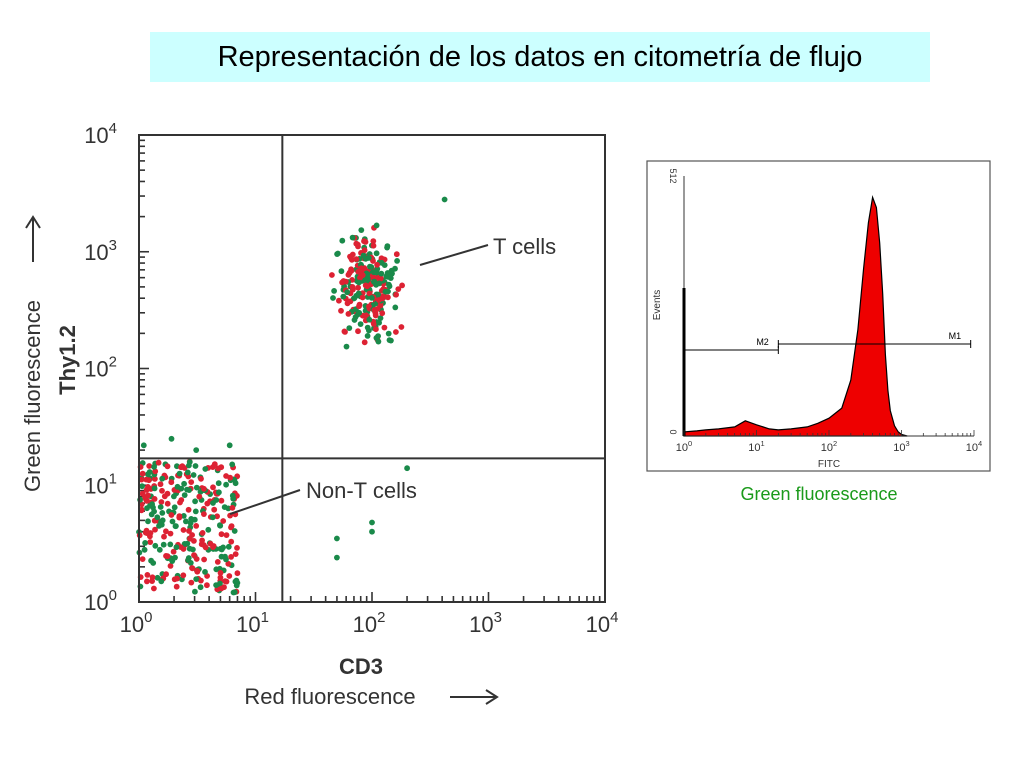 Image resolution: width=1024 pixels, height=768 pixels. What do you see at coordinates (369, 623) in the screenshot?
I see `x-tick-labels: 10⁰ 10¹ 10² 10³ 10⁴` at bounding box center [369, 623].